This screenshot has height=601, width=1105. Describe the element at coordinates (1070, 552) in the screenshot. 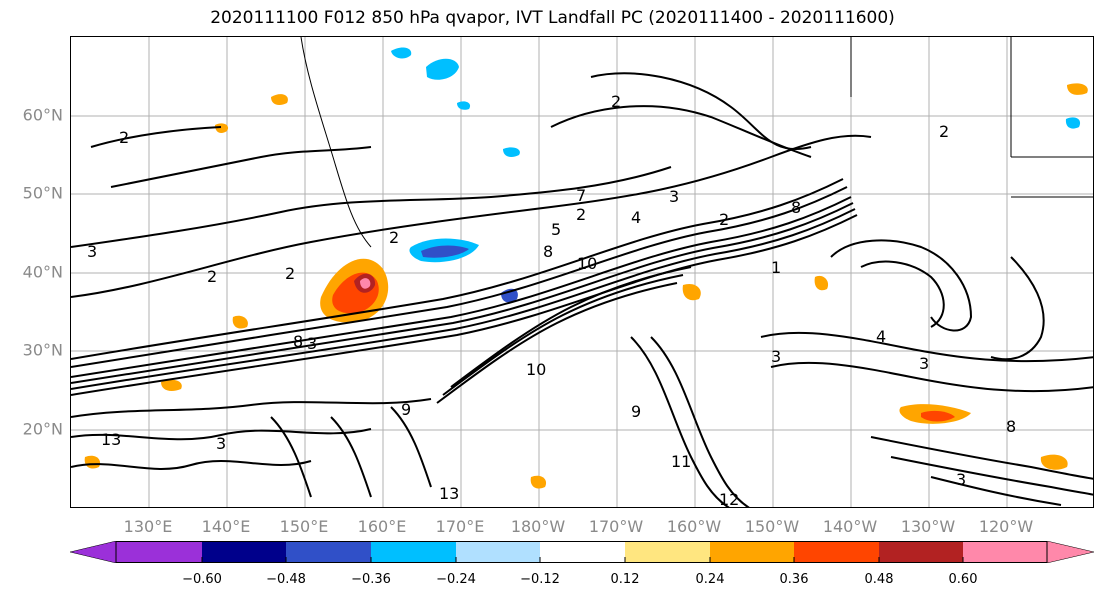

I see `colorbar-extend-high` at that location.